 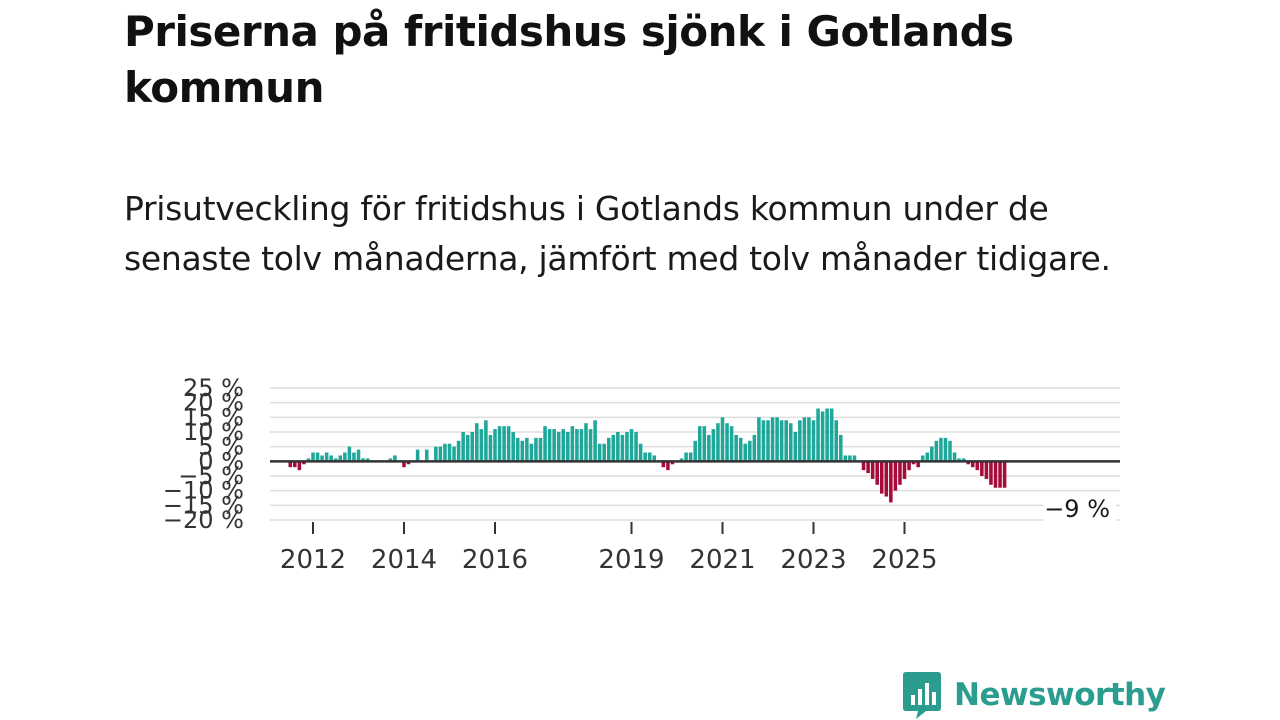 I want to click on y-tick-label: 0 %, so click(x=221, y=461).